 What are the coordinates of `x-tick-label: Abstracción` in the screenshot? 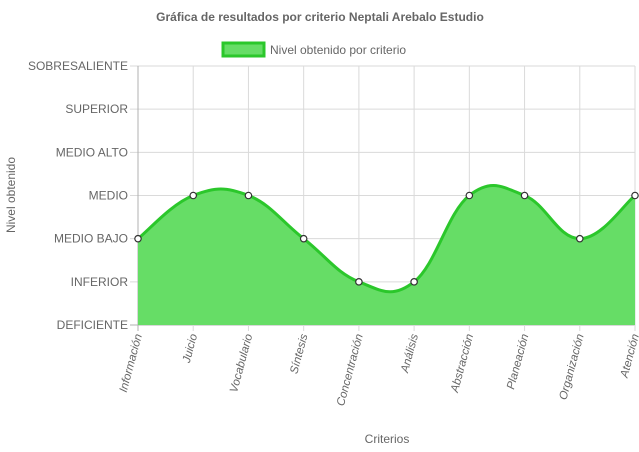 It's located at (462, 364).